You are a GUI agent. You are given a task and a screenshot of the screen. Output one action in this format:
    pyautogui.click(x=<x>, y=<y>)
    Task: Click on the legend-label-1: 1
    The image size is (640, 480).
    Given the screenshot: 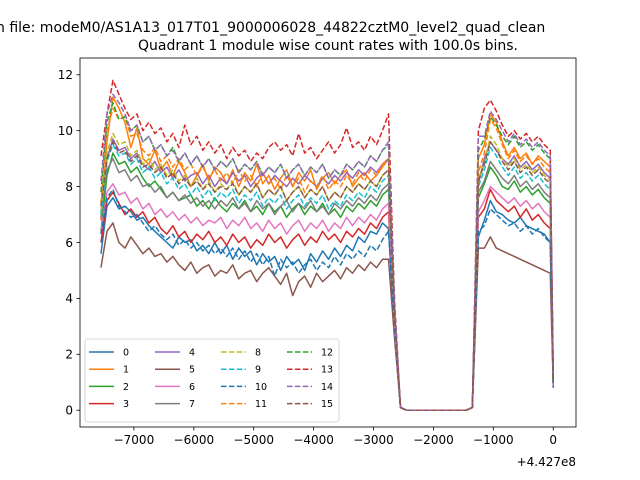 What is the action you would take?
    pyautogui.click(x=126, y=370)
    